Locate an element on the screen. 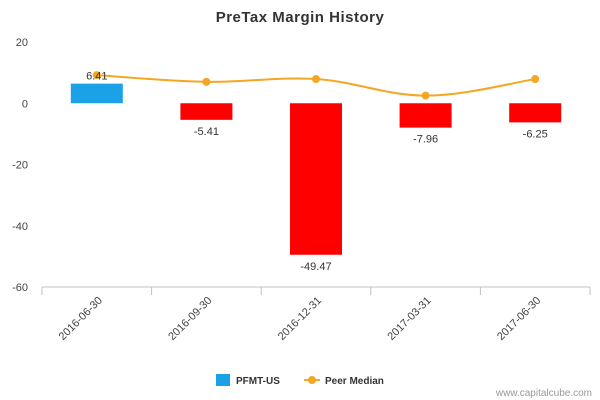 The height and width of the screenshot is (400, 600). y-tick-label: -40 is located at coordinates (20, 227).